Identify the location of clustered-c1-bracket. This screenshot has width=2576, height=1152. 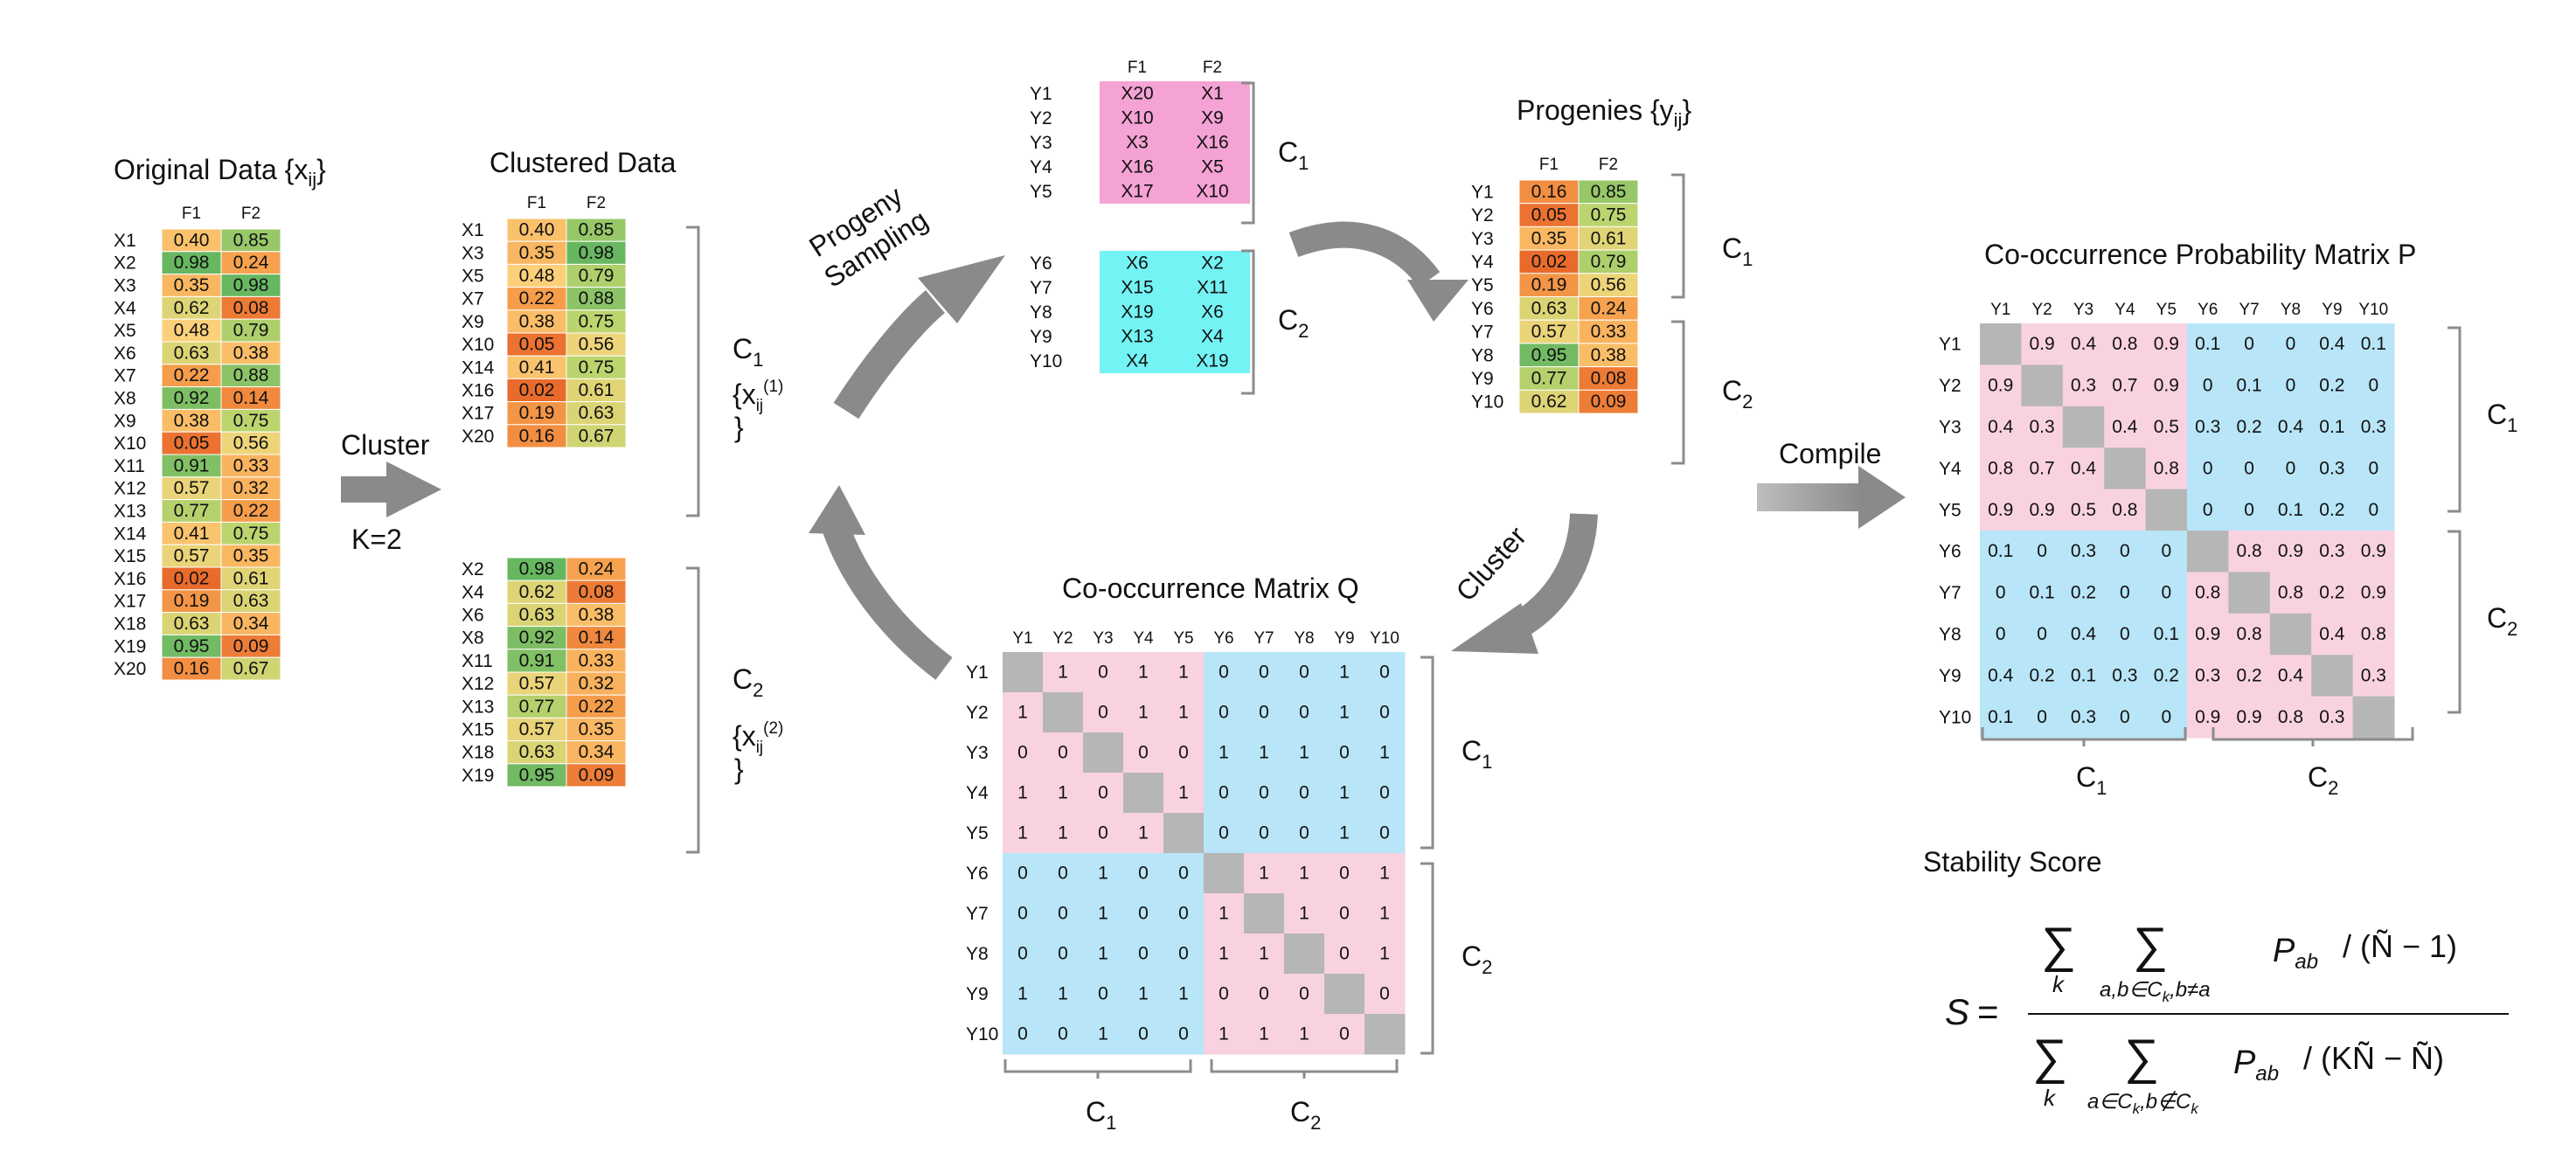
(693, 372).